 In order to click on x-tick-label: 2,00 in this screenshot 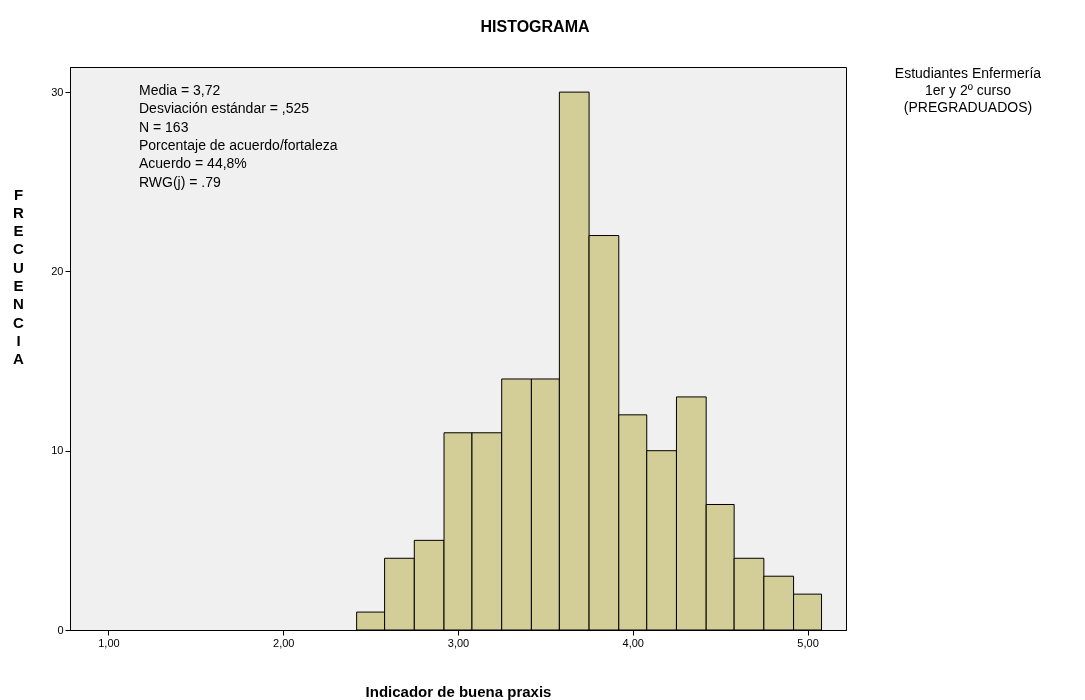, I will do `click(284, 642)`.